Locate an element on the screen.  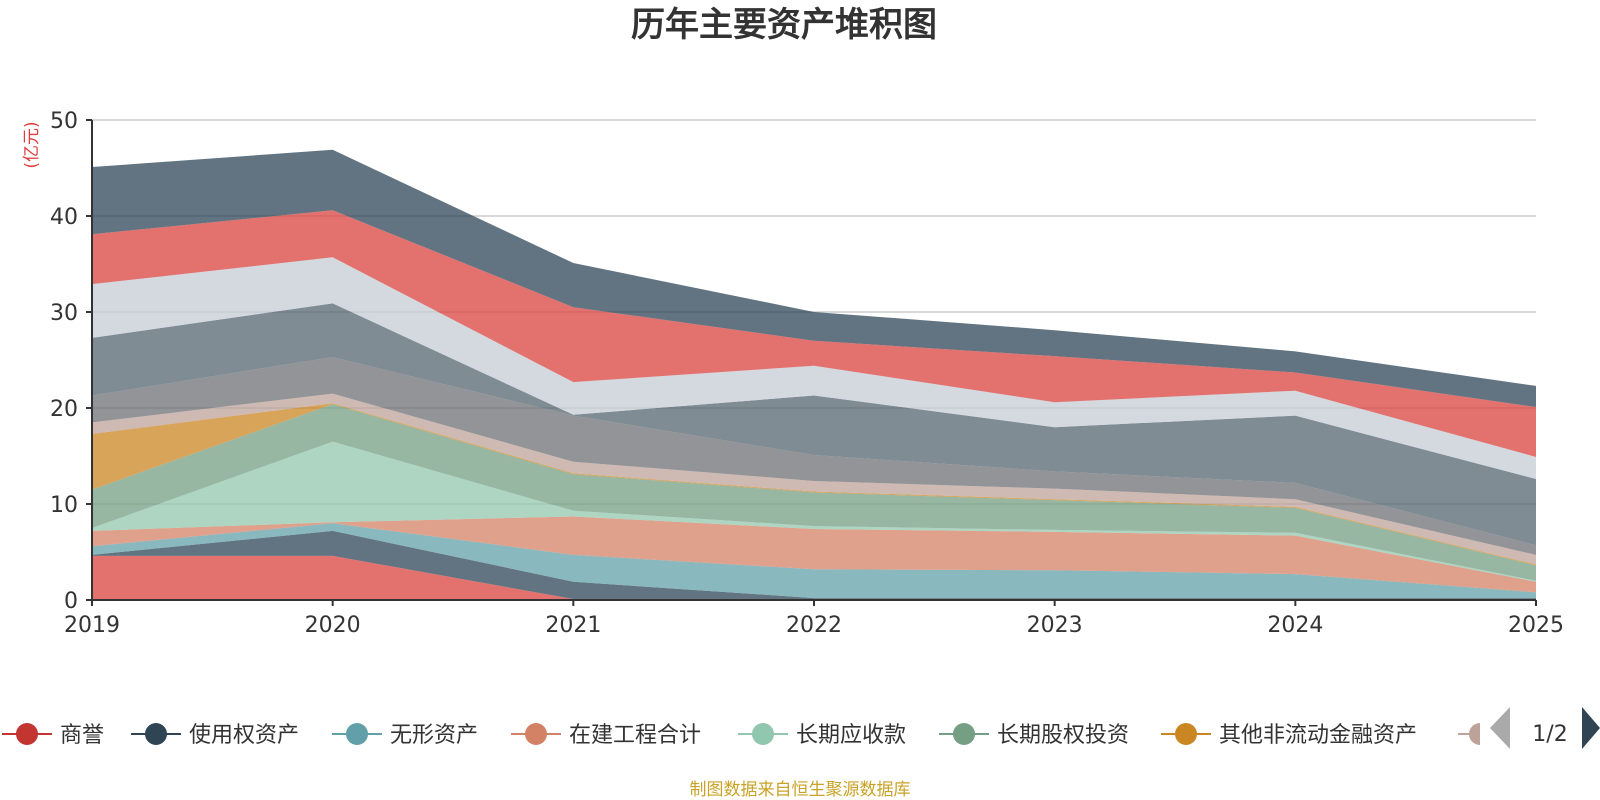
legend-item: 无形资产 is located at coordinates (405, 735).